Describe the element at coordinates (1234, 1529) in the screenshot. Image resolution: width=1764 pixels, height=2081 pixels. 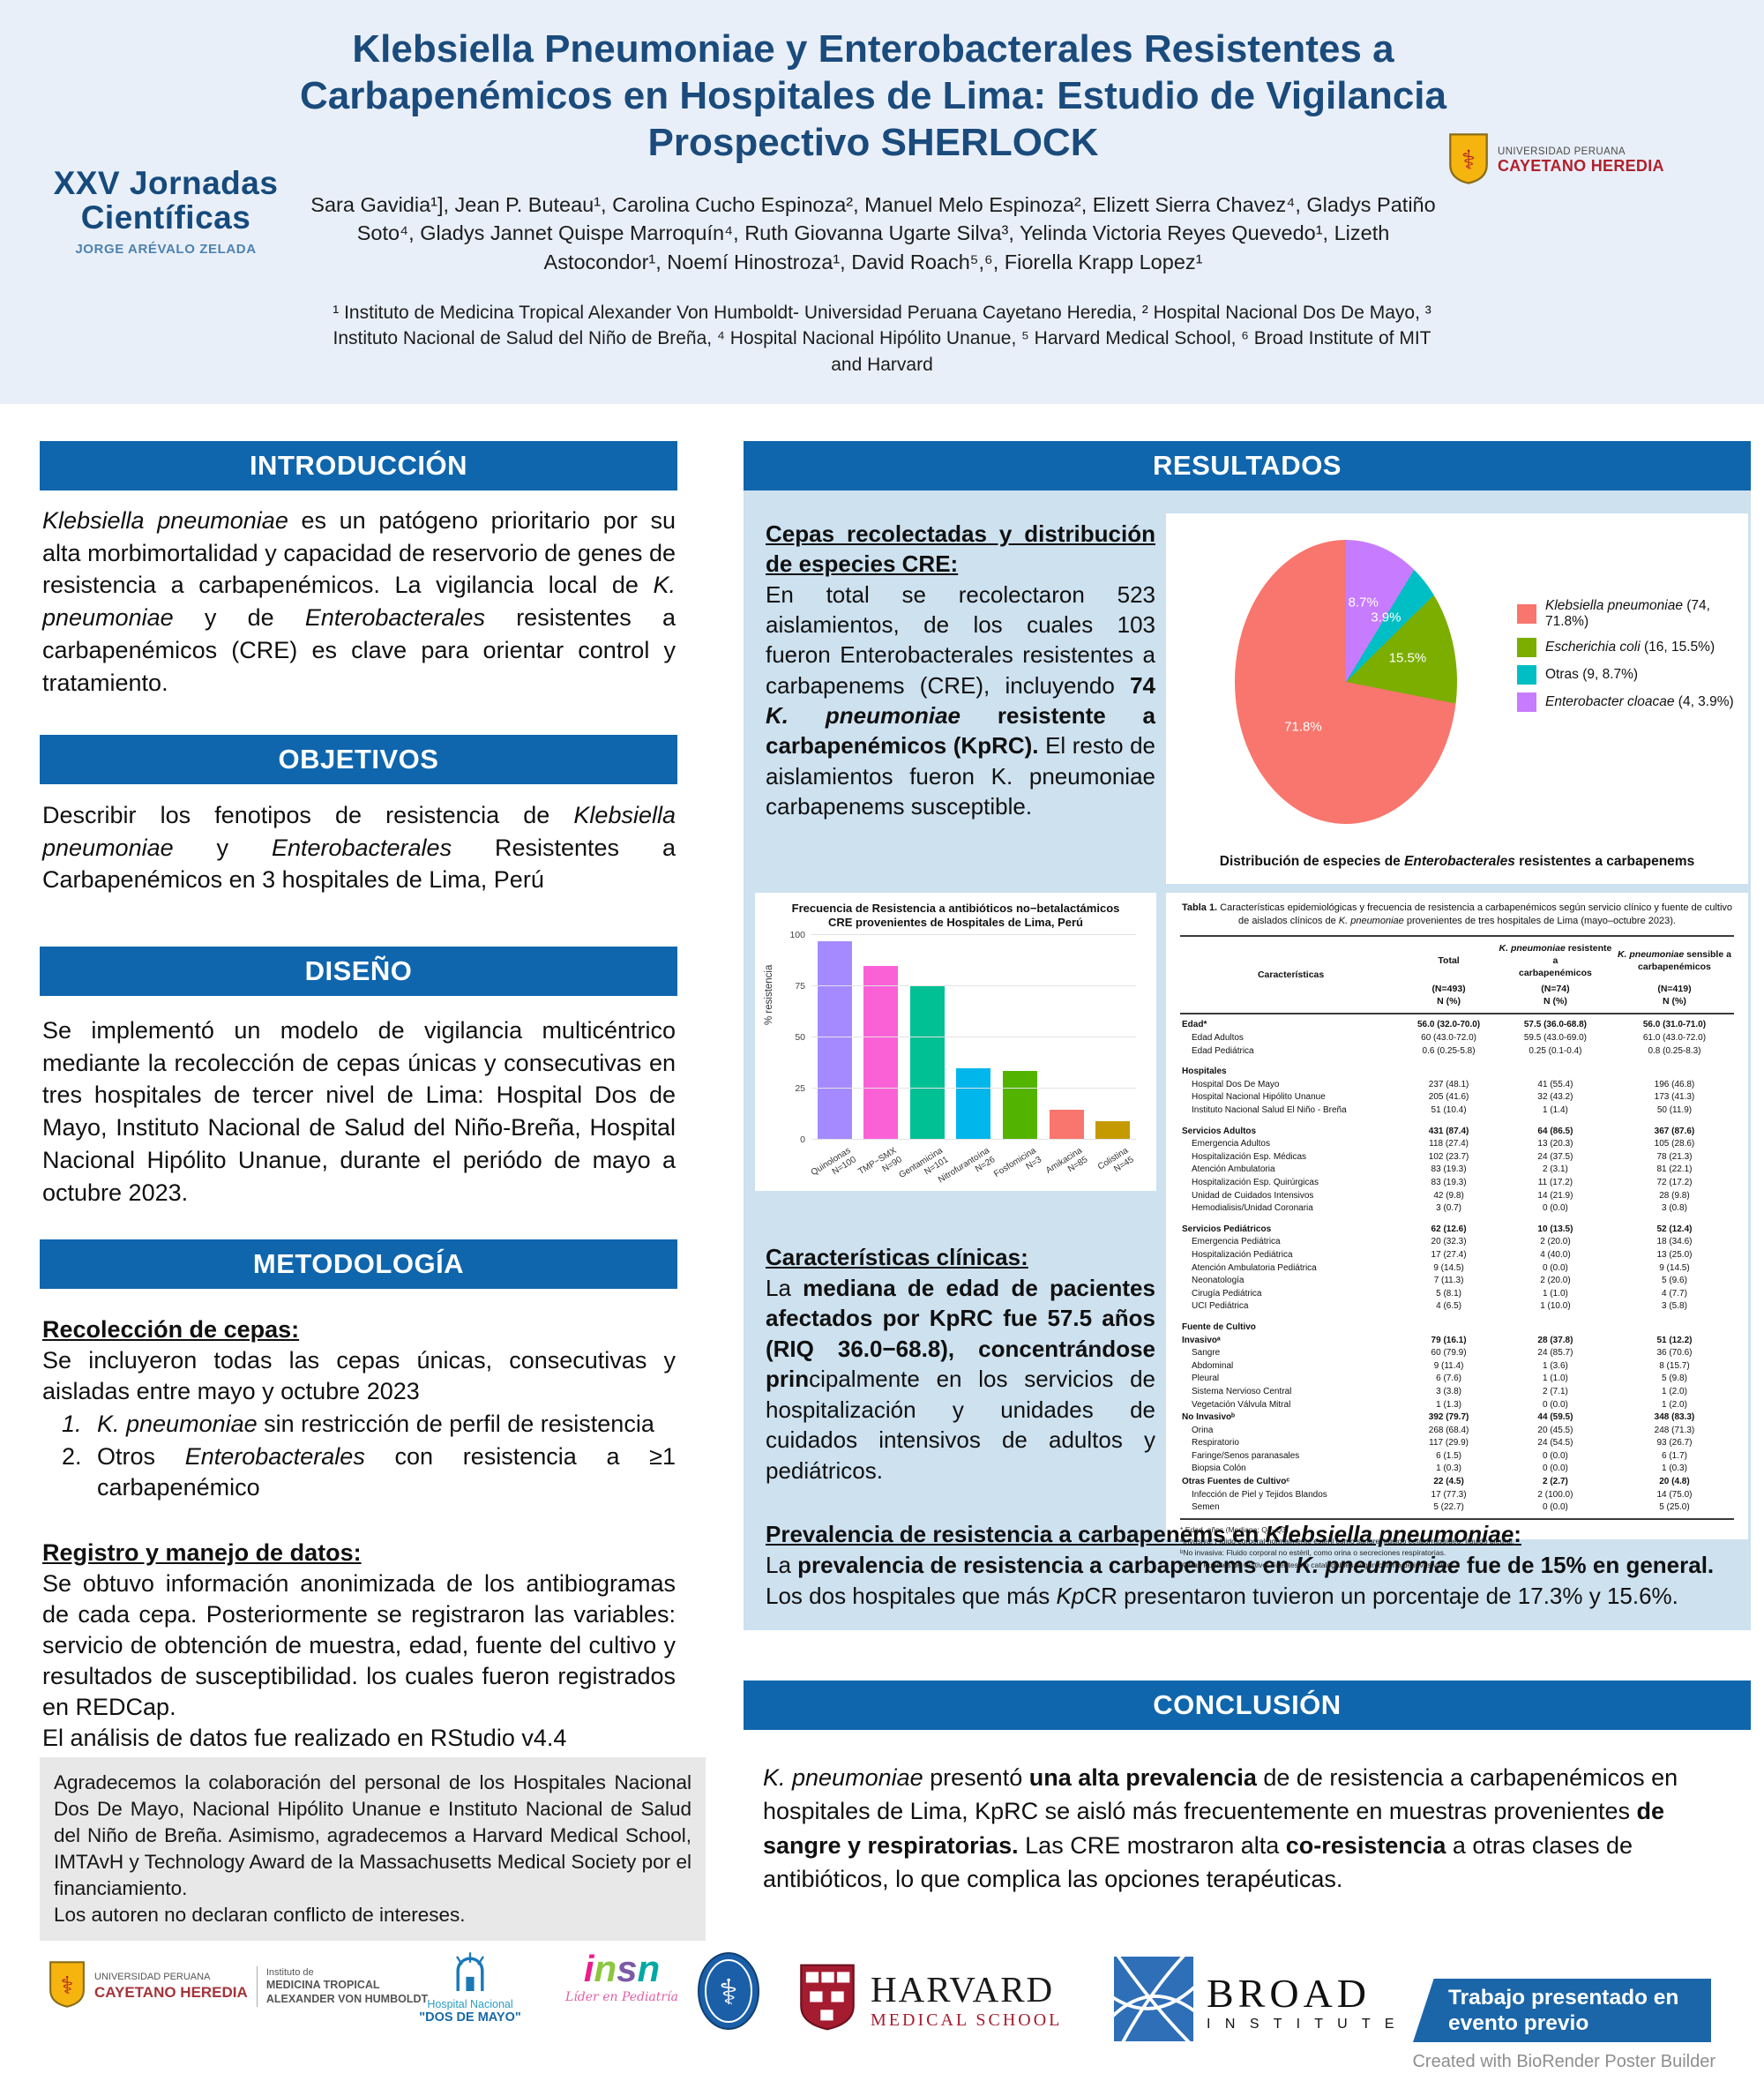
I see `table-footnote: * Edad, años (Mediana; Q1–Q3)` at that location.